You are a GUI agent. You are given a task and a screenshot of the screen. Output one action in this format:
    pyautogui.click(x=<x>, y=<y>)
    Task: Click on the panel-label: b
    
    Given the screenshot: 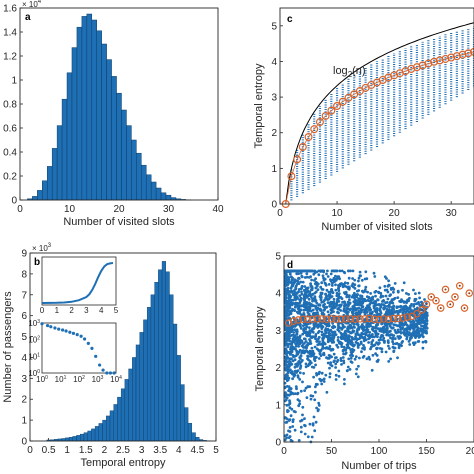 What is the action you would take?
    pyautogui.click(x=37, y=262)
    